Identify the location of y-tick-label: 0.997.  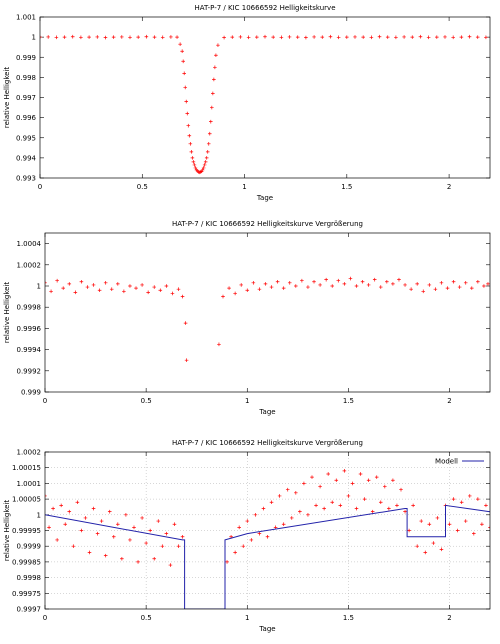
(26, 98).